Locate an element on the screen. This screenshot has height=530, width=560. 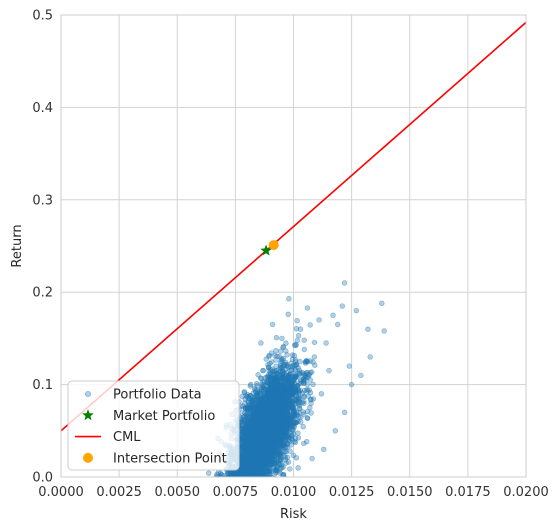
x-tick-label: 0.0175 is located at coordinates (468, 492).